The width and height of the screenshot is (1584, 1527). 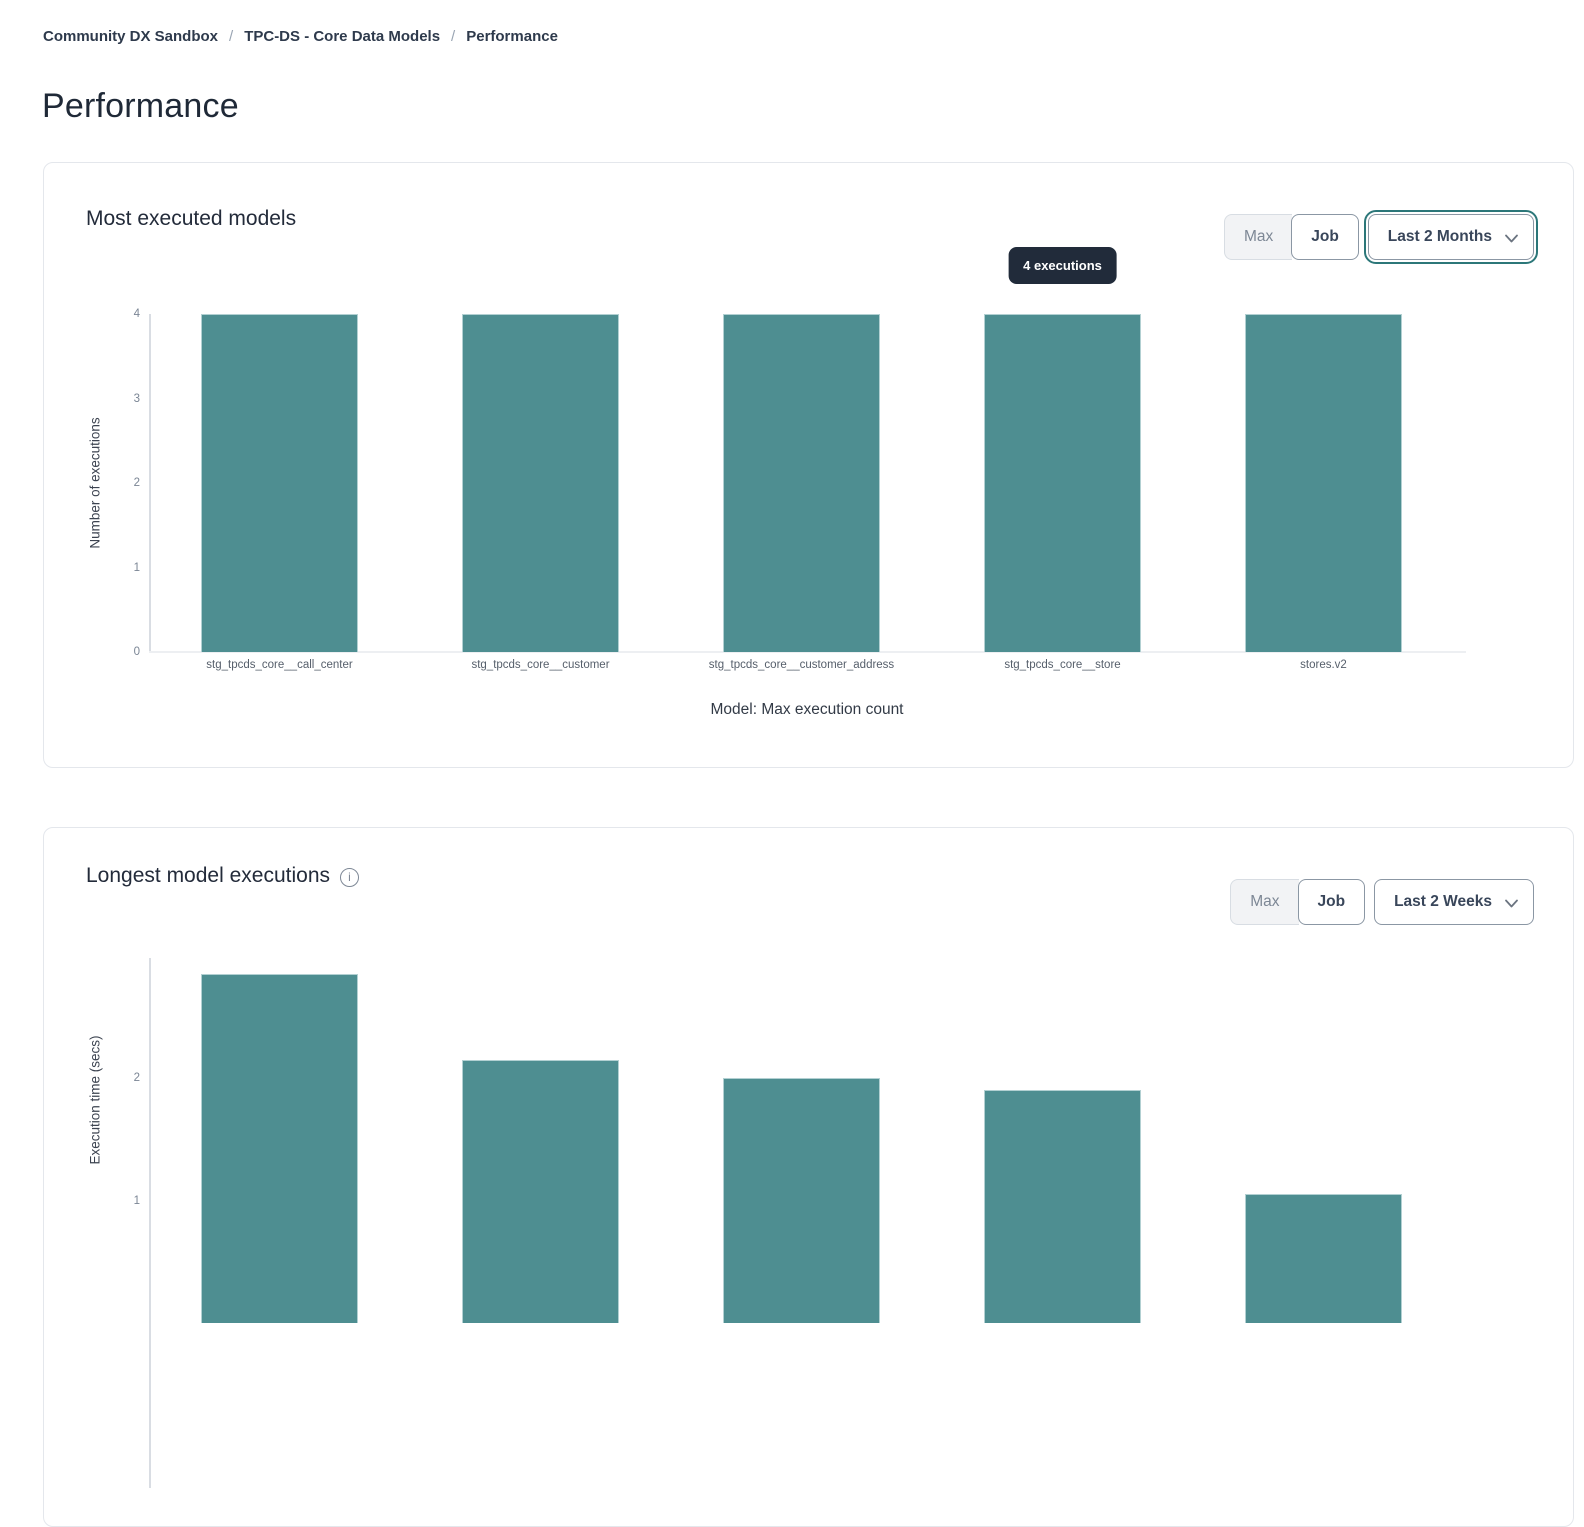 What do you see at coordinates (279, 665) in the screenshot?
I see `x-axis-label: stg_tpcds_core__call_center` at bounding box center [279, 665].